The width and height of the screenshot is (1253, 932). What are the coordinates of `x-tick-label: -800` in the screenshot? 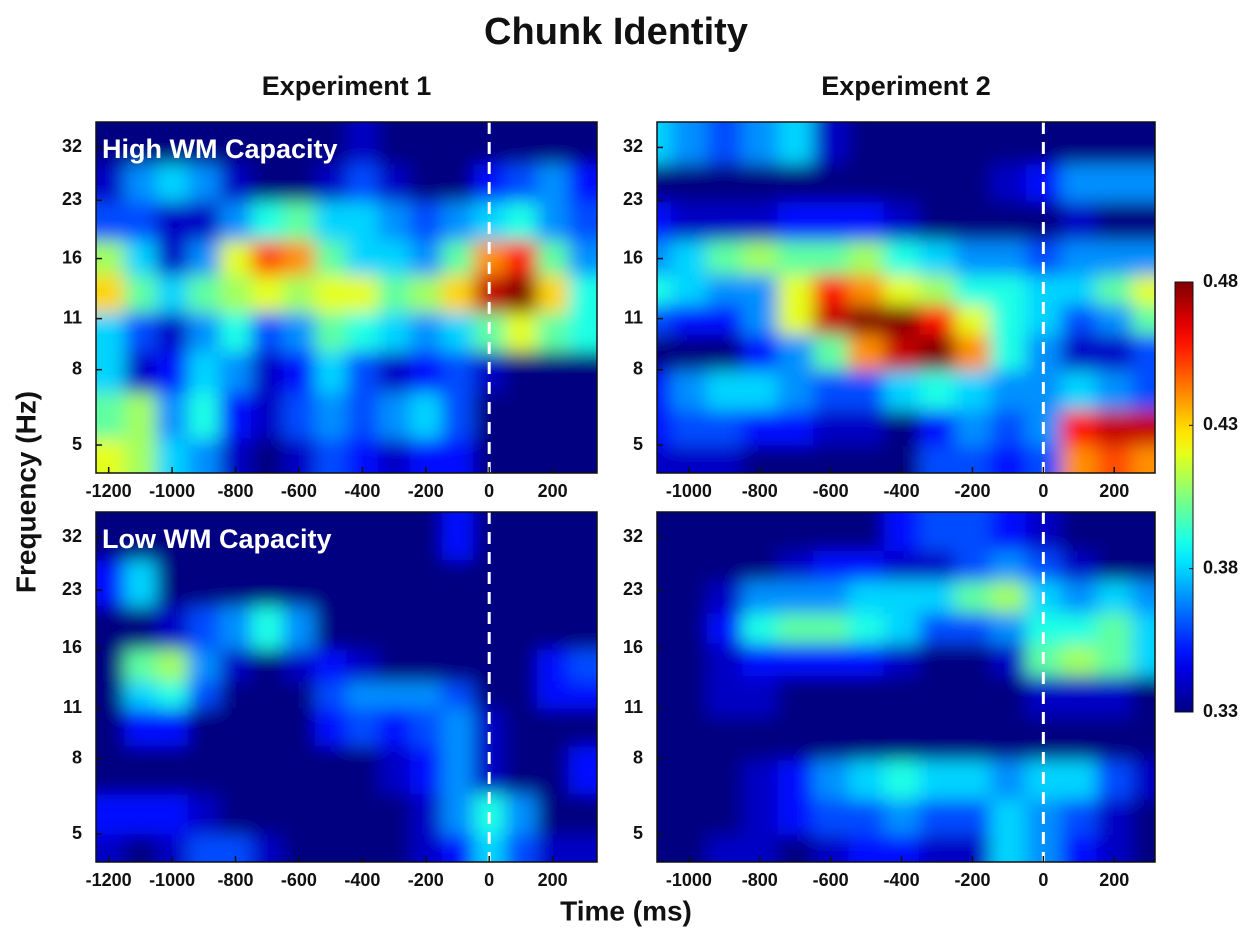 It's located at (236, 880).